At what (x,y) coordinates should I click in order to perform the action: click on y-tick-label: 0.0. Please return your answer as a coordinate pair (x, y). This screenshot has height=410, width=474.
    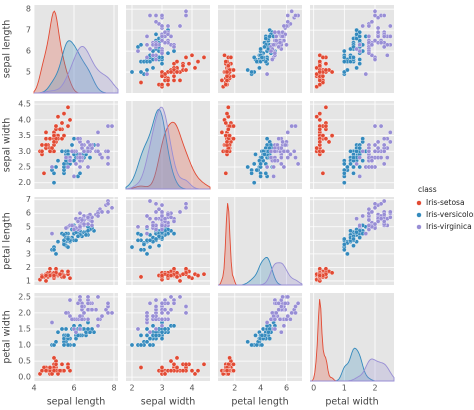
    Looking at the image, I should click on (24, 377).